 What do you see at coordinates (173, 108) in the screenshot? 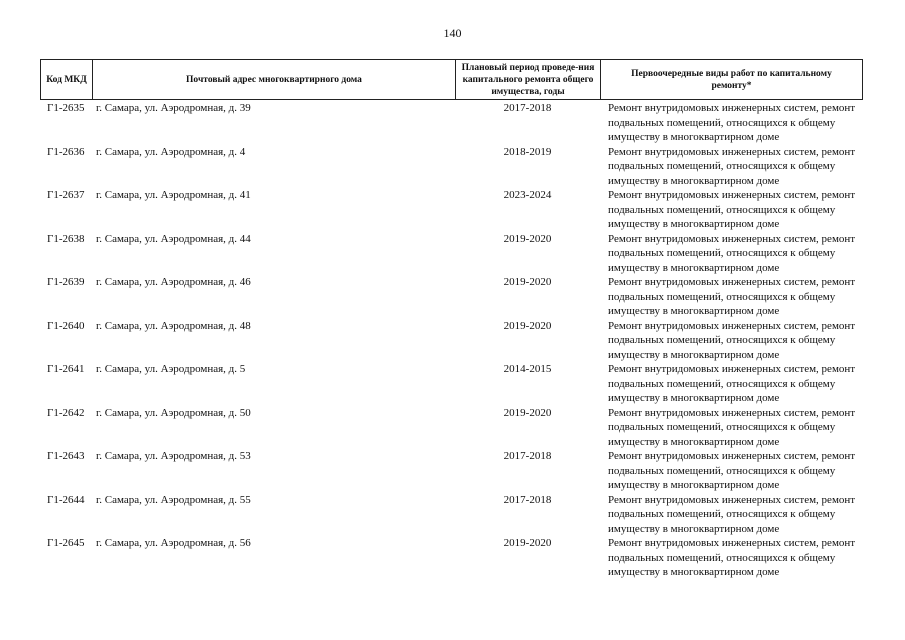
I see `cell-address: г. Самара, ул. Аэродромная, д. 39` at bounding box center [173, 108].